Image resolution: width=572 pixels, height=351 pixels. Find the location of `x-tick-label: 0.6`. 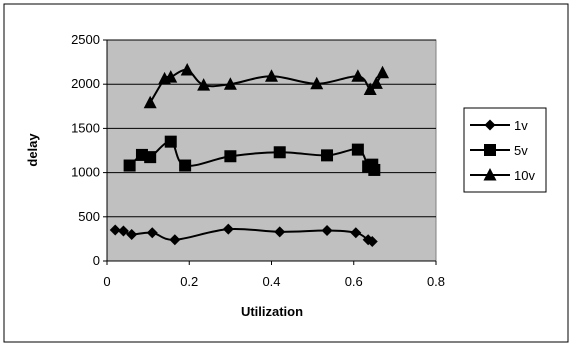

x-tick-label: 0.6 is located at coordinates (354, 281).